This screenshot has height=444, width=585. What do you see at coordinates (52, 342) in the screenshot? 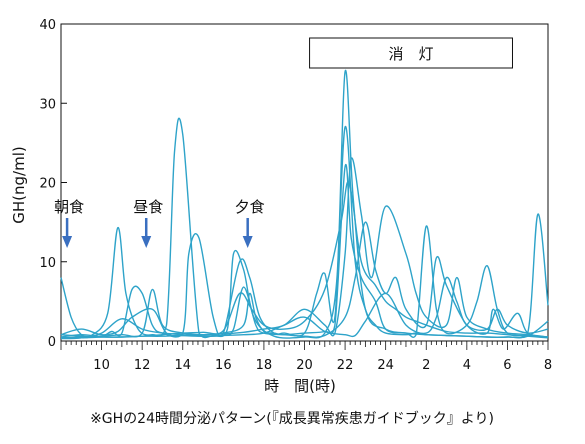
I see `y-tick-label: 0` at bounding box center [52, 342].